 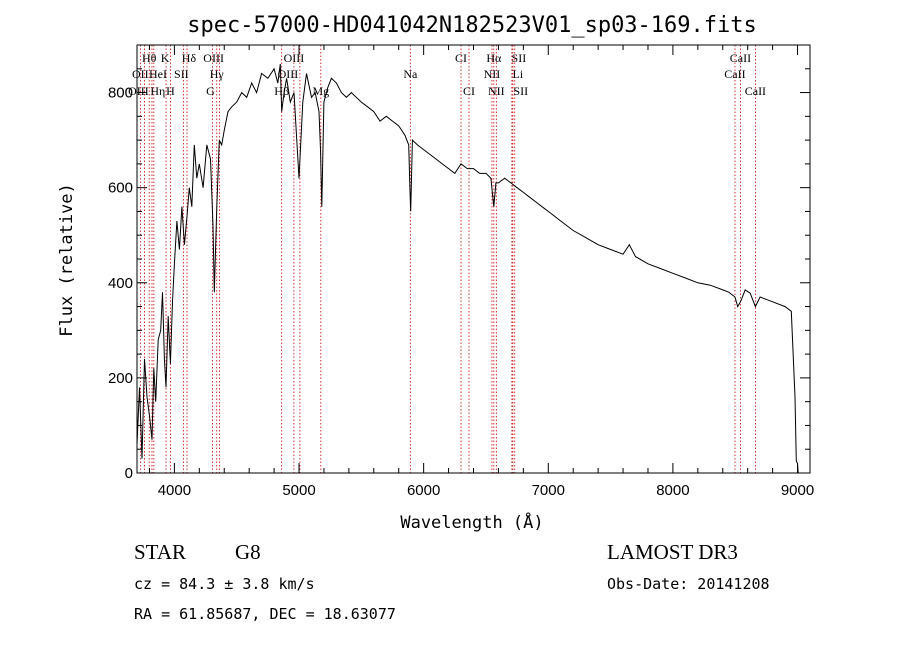 I want to click on x-tick-label-1: 5000, so click(x=298, y=490).